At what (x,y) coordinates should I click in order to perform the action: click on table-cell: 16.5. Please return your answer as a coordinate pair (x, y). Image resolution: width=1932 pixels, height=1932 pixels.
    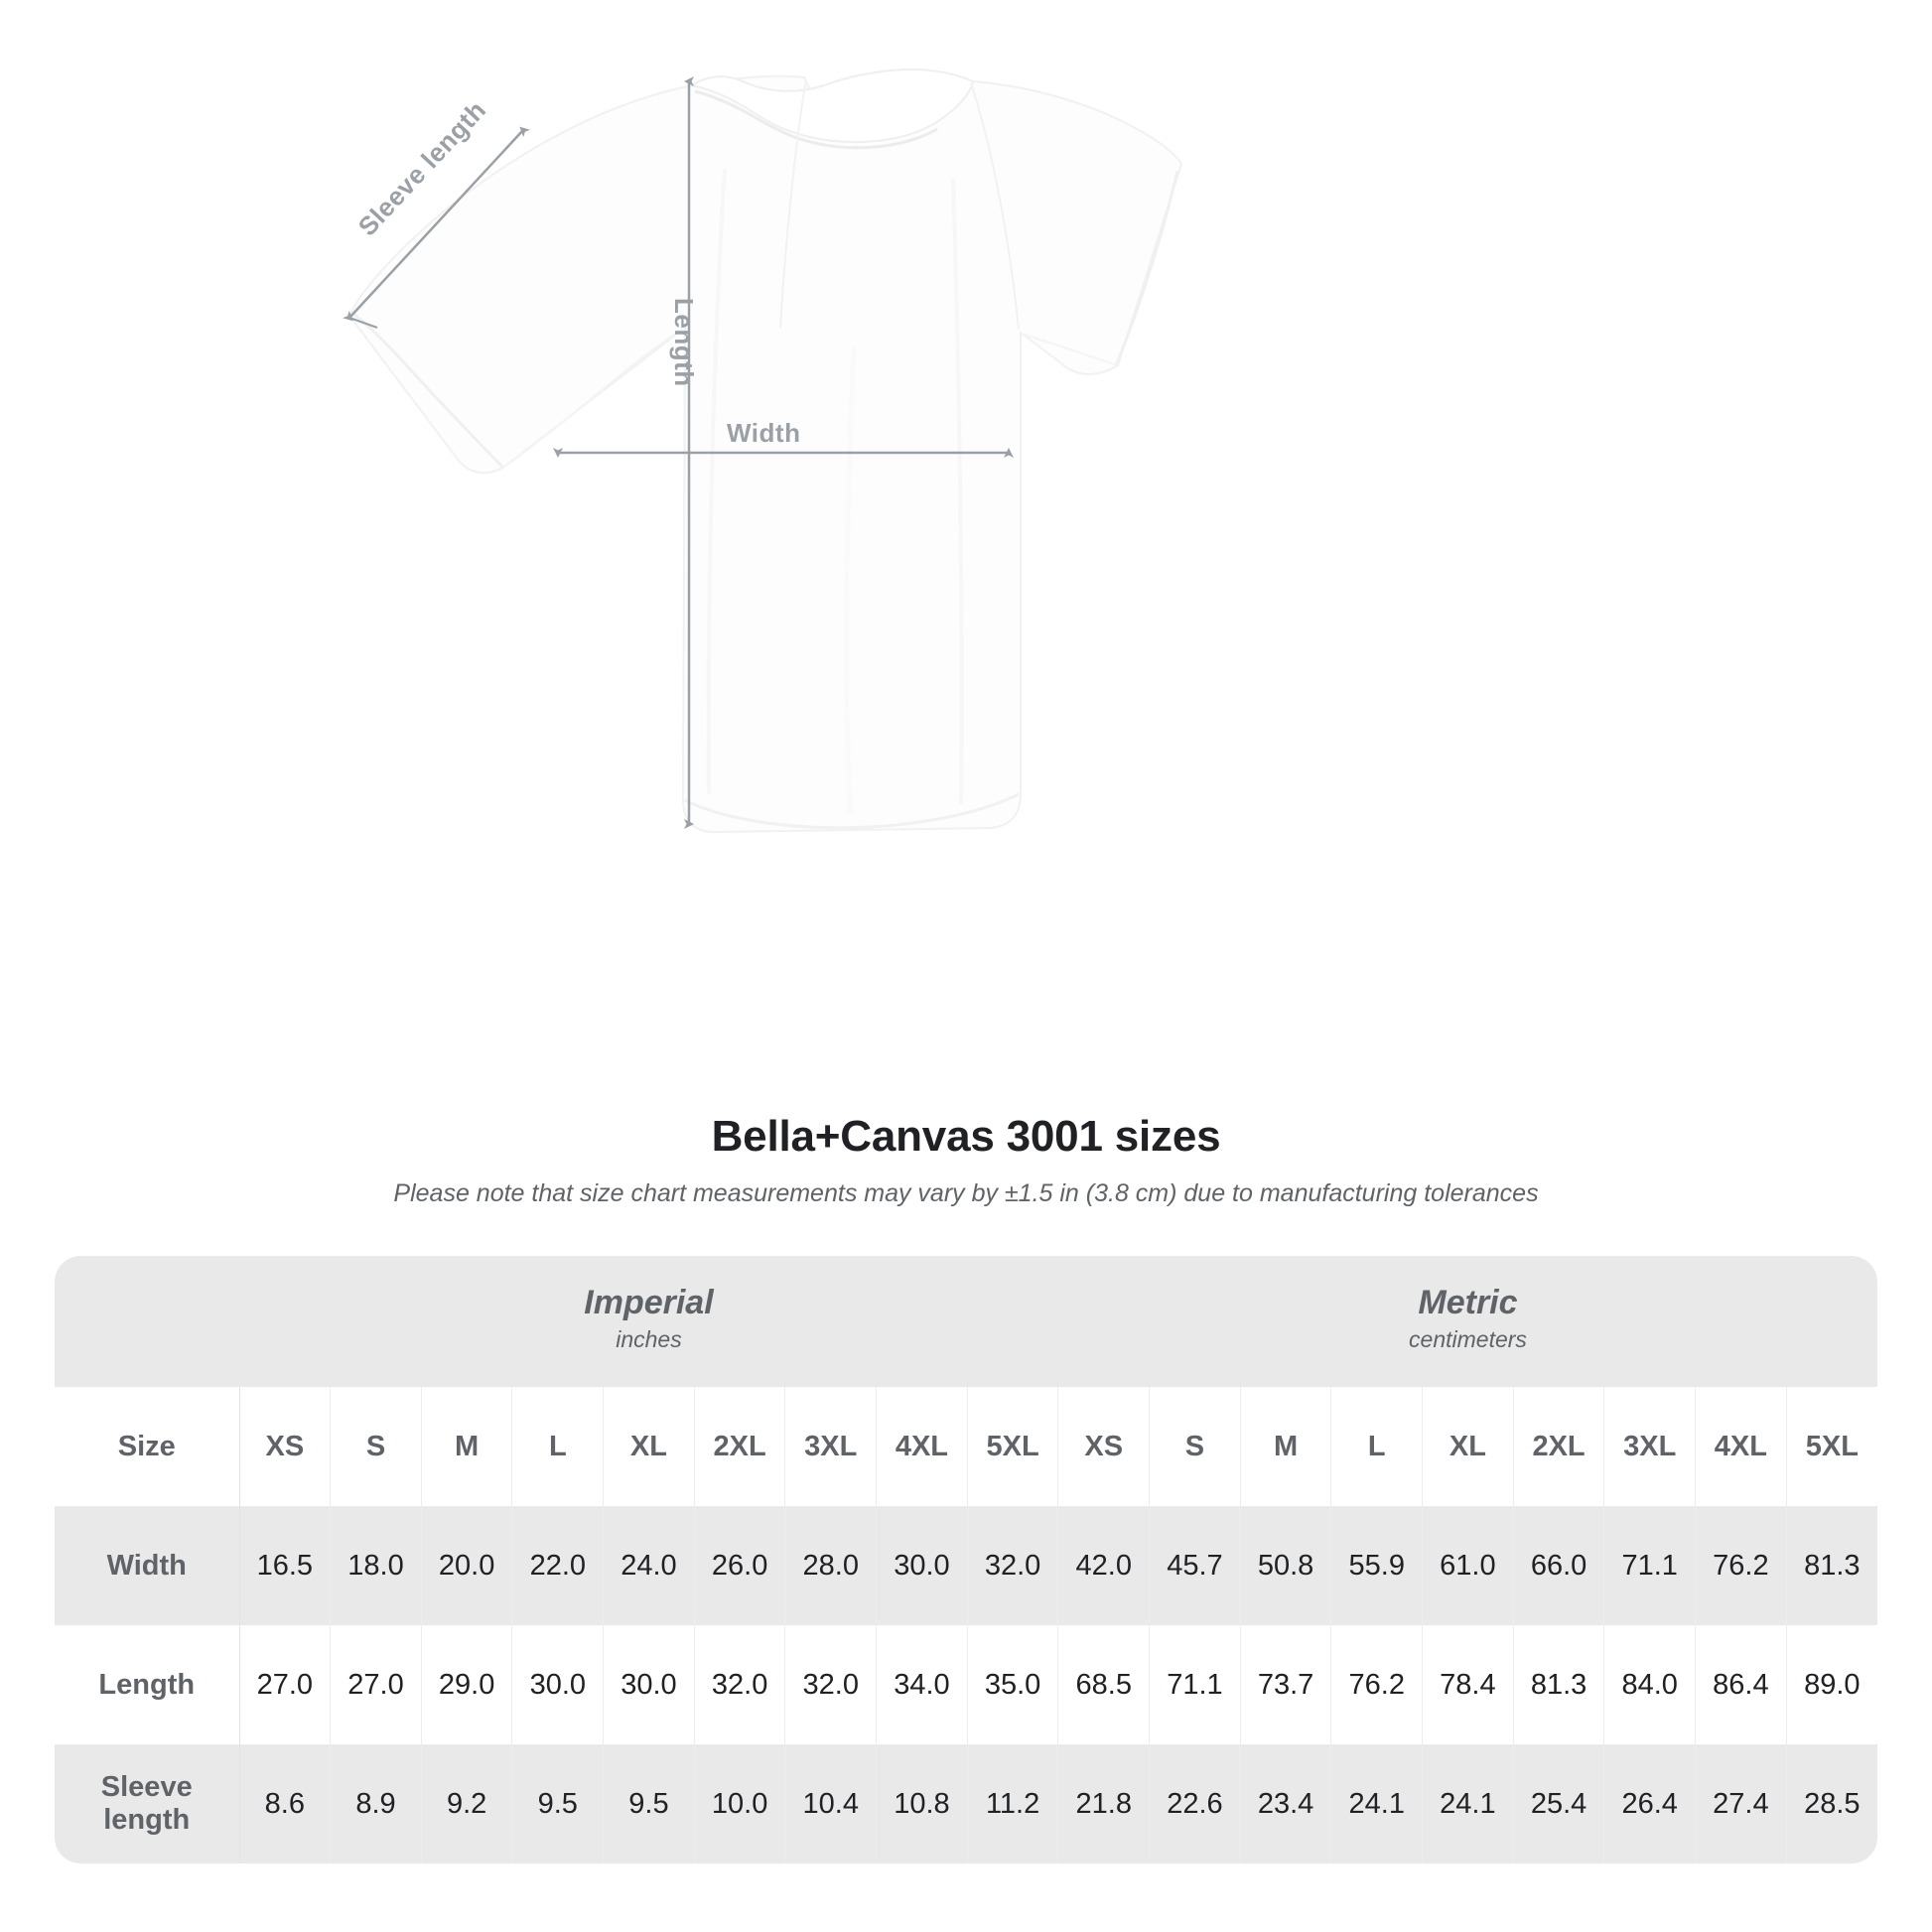
    Looking at the image, I should click on (285, 1565).